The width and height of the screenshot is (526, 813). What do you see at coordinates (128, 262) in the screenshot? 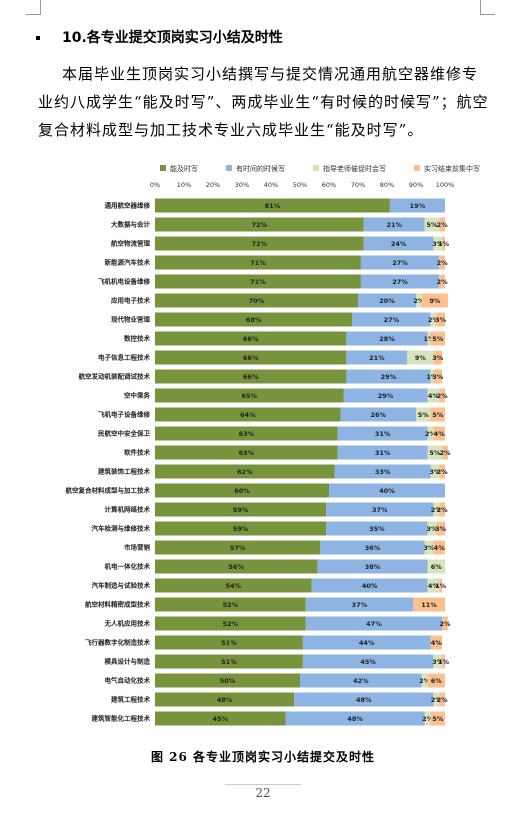
I see `category-label: 新能源汽车技术` at bounding box center [128, 262].